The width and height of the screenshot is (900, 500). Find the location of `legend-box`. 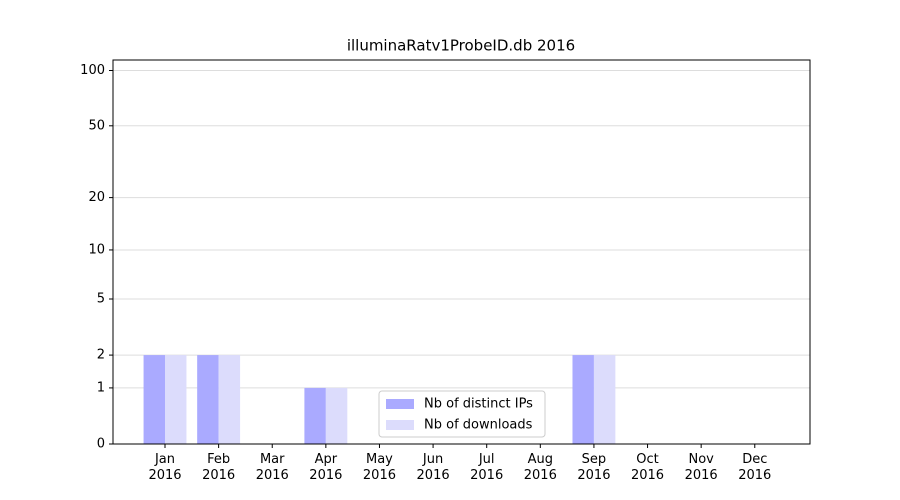

legend-box is located at coordinates (462, 414).